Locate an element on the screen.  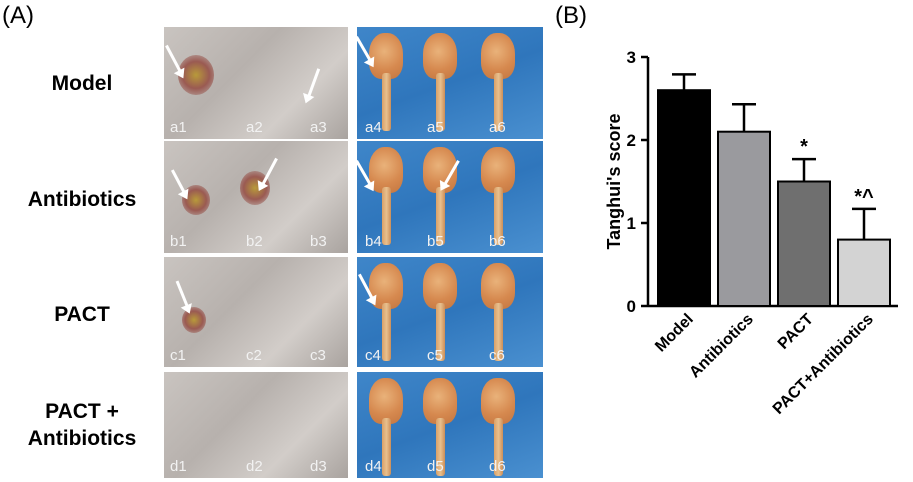
row-label-line2: Antibiotics is located at coordinates (82, 438).